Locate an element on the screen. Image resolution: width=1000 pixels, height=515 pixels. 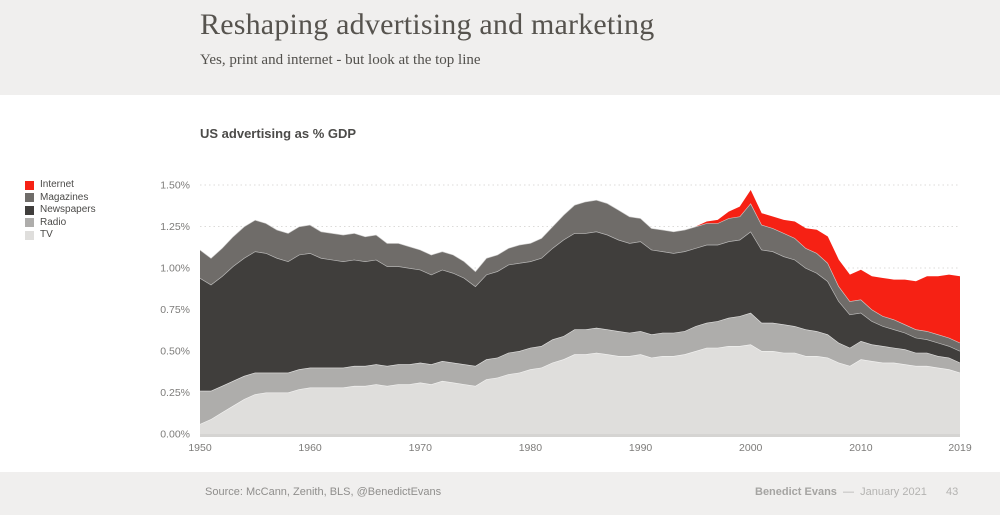
x-axis-tick-label: 1970 is located at coordinates (421, 448).